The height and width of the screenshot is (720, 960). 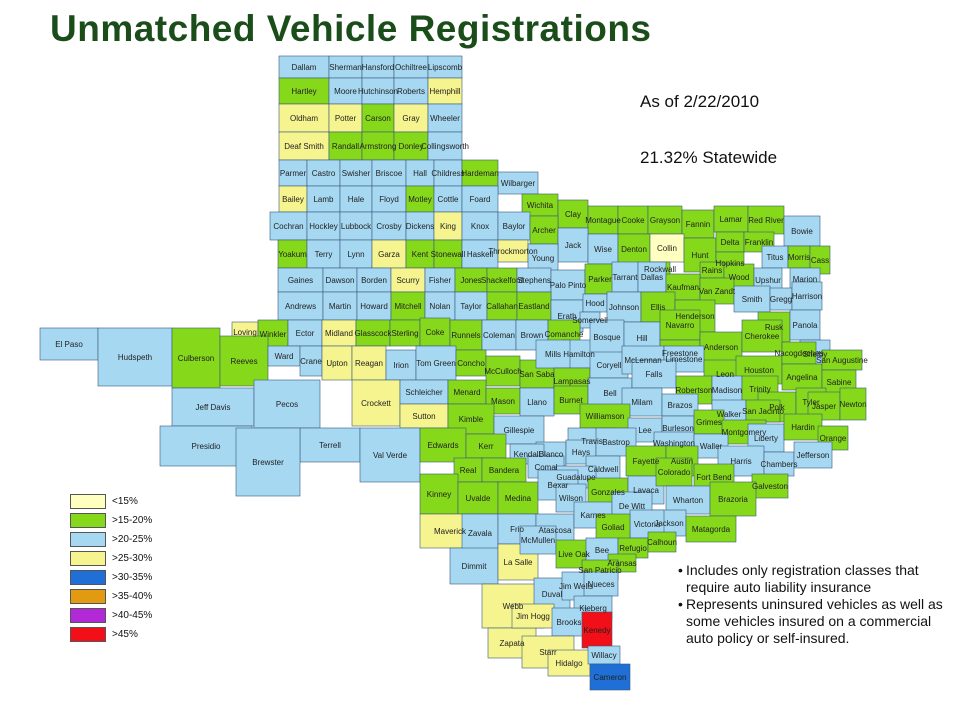 I want to click on county-label-hood: Hood, so click(x=594, y=303).